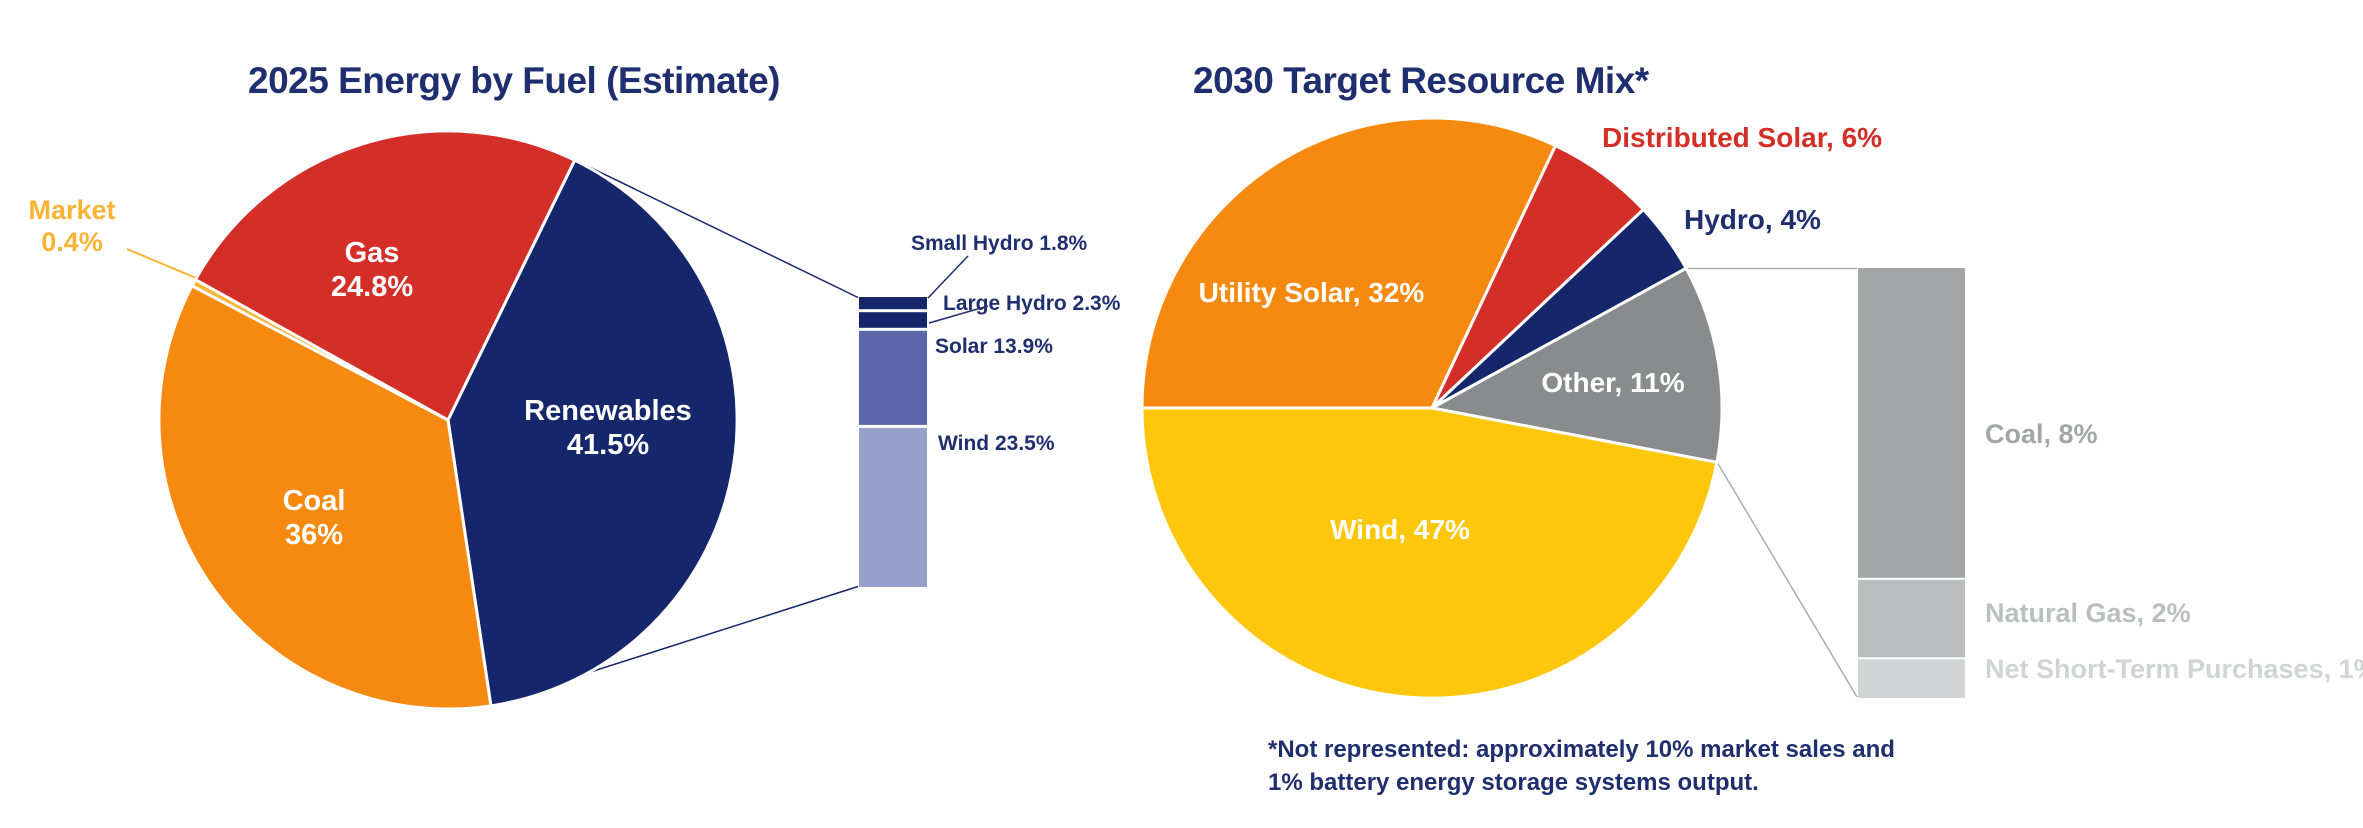 The height and width of the screenshot is (828, 2363). I want to click on market-pointer-line, so click(161, 263).